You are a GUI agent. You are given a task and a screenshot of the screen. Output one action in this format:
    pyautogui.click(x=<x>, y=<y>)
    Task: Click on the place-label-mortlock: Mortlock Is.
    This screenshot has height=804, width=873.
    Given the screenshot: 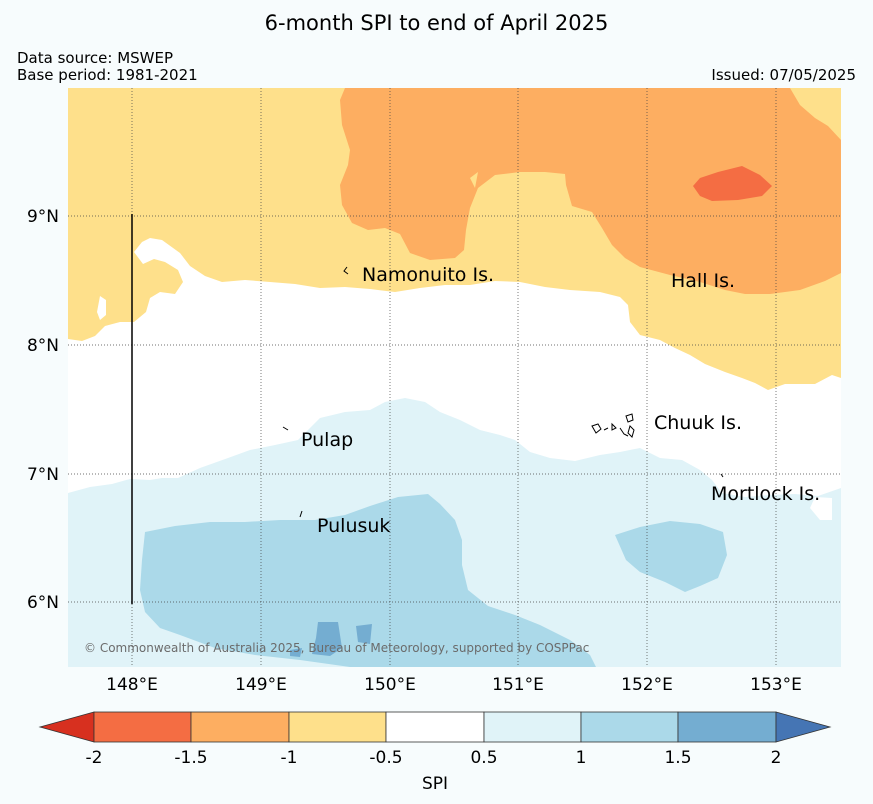 What is the action you would take?
    pyautogui.click(x=765, y=494)
    